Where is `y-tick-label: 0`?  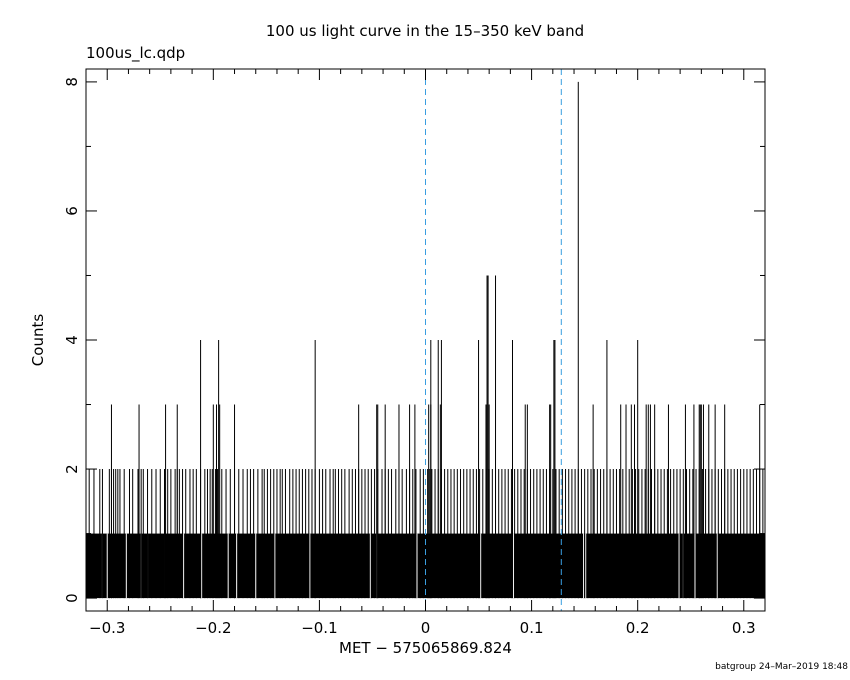
y-tick-label: 0 is located at coordinates (72, 598).